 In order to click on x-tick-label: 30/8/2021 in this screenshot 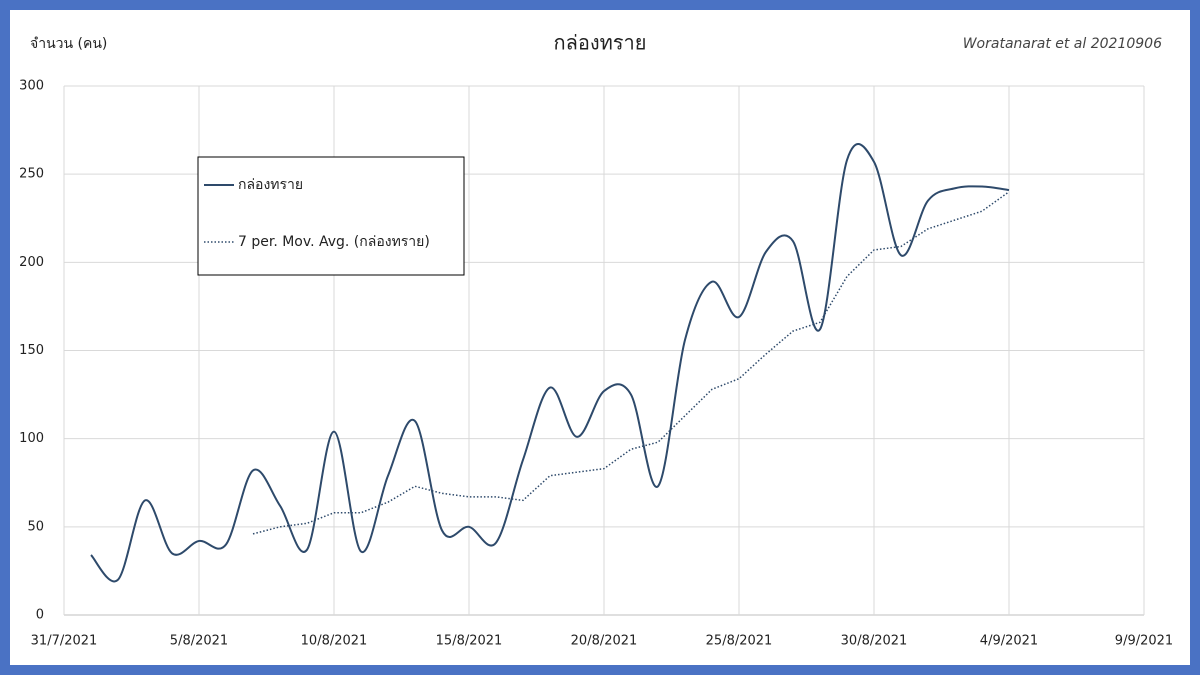, I will do `click(874, 641)`.